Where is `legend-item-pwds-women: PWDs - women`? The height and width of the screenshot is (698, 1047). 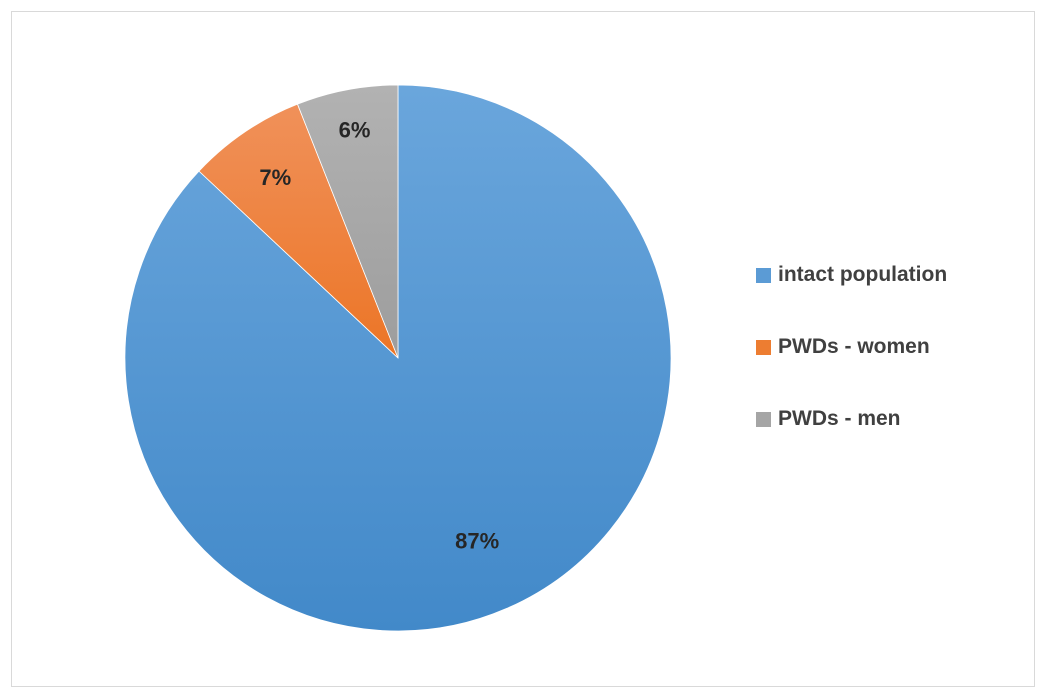 legend-item-pwds-women: PWDs - women is located at coordinates (851, 347).